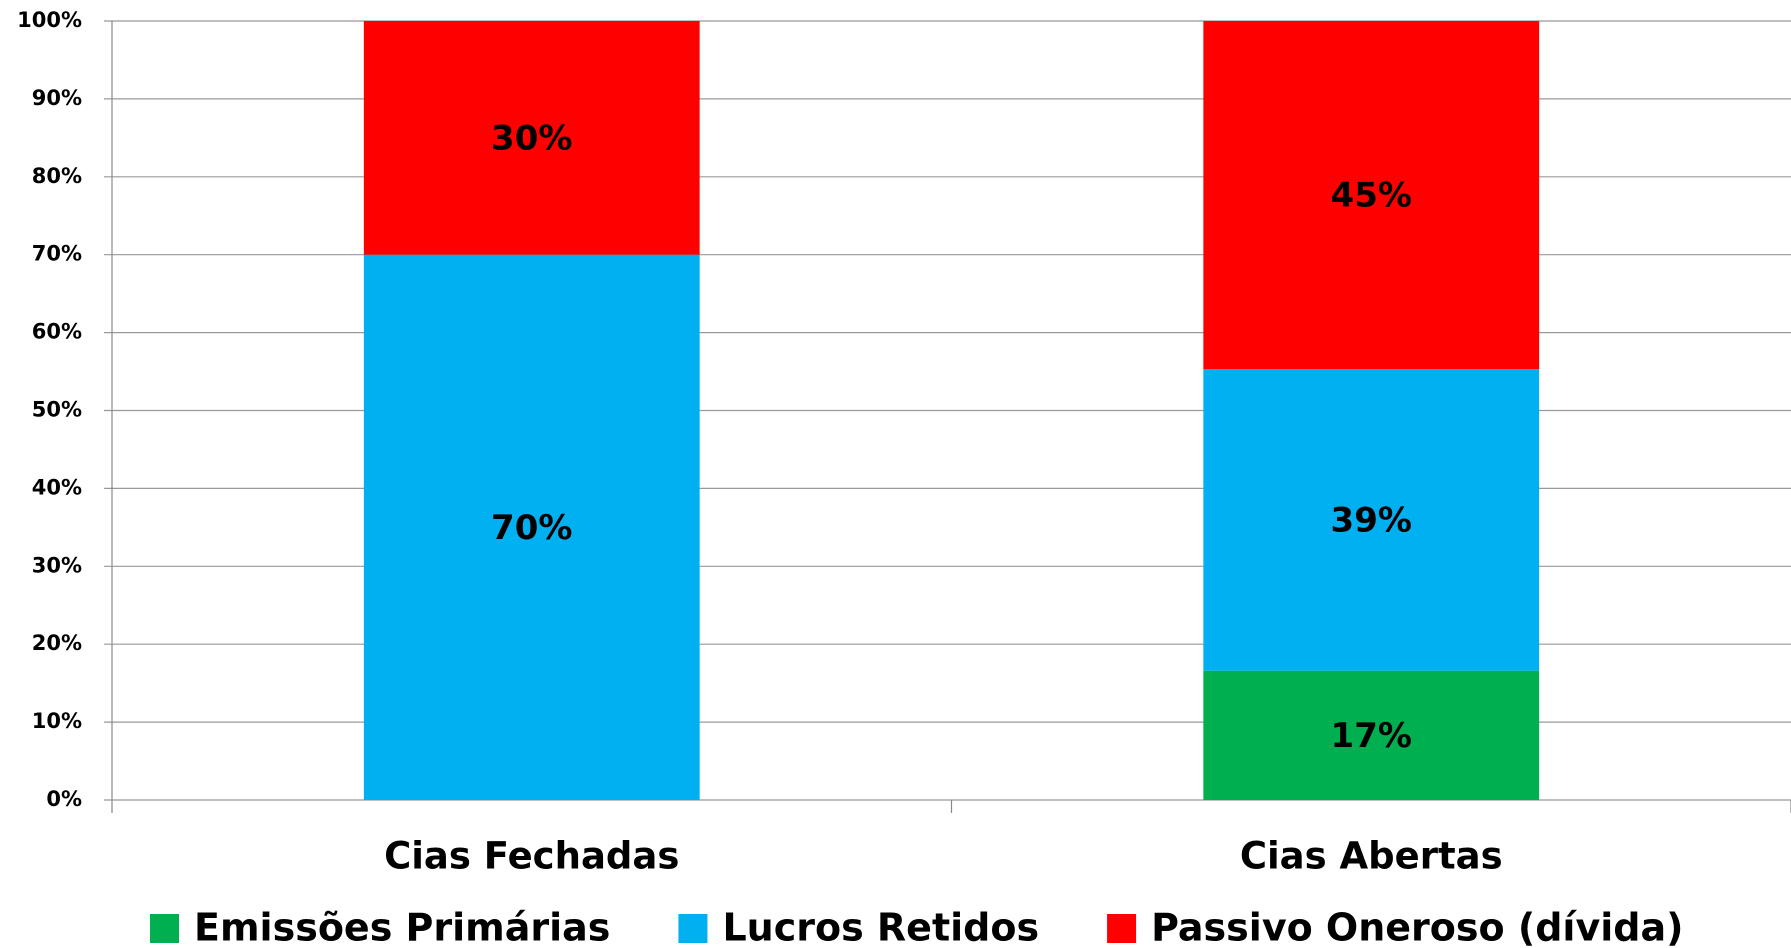 The height and width of the screenshot is (948, 1791). I want to click on data-label: 45%, so click(1371, 196).